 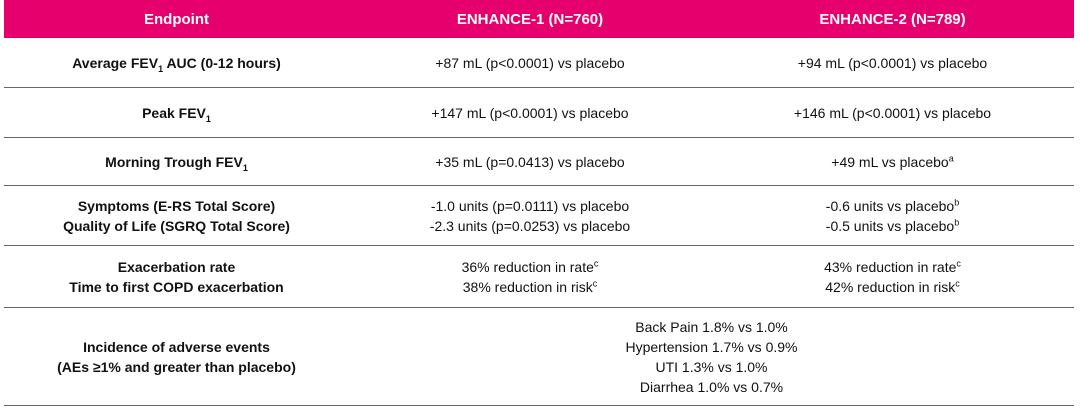 I want to click on cell-line: (AEs ≥1% and greater than placebo), so click(x=176, y=367).